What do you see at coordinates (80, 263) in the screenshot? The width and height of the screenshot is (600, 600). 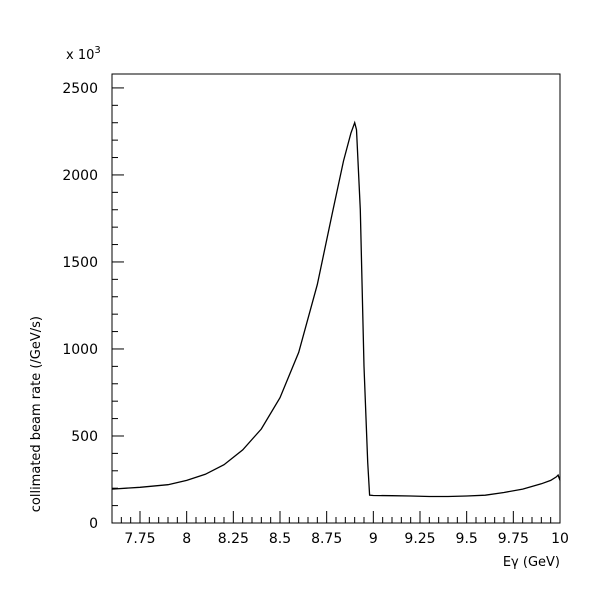 I see `y-tick-label: 1500` at bounding box center [80, 263].